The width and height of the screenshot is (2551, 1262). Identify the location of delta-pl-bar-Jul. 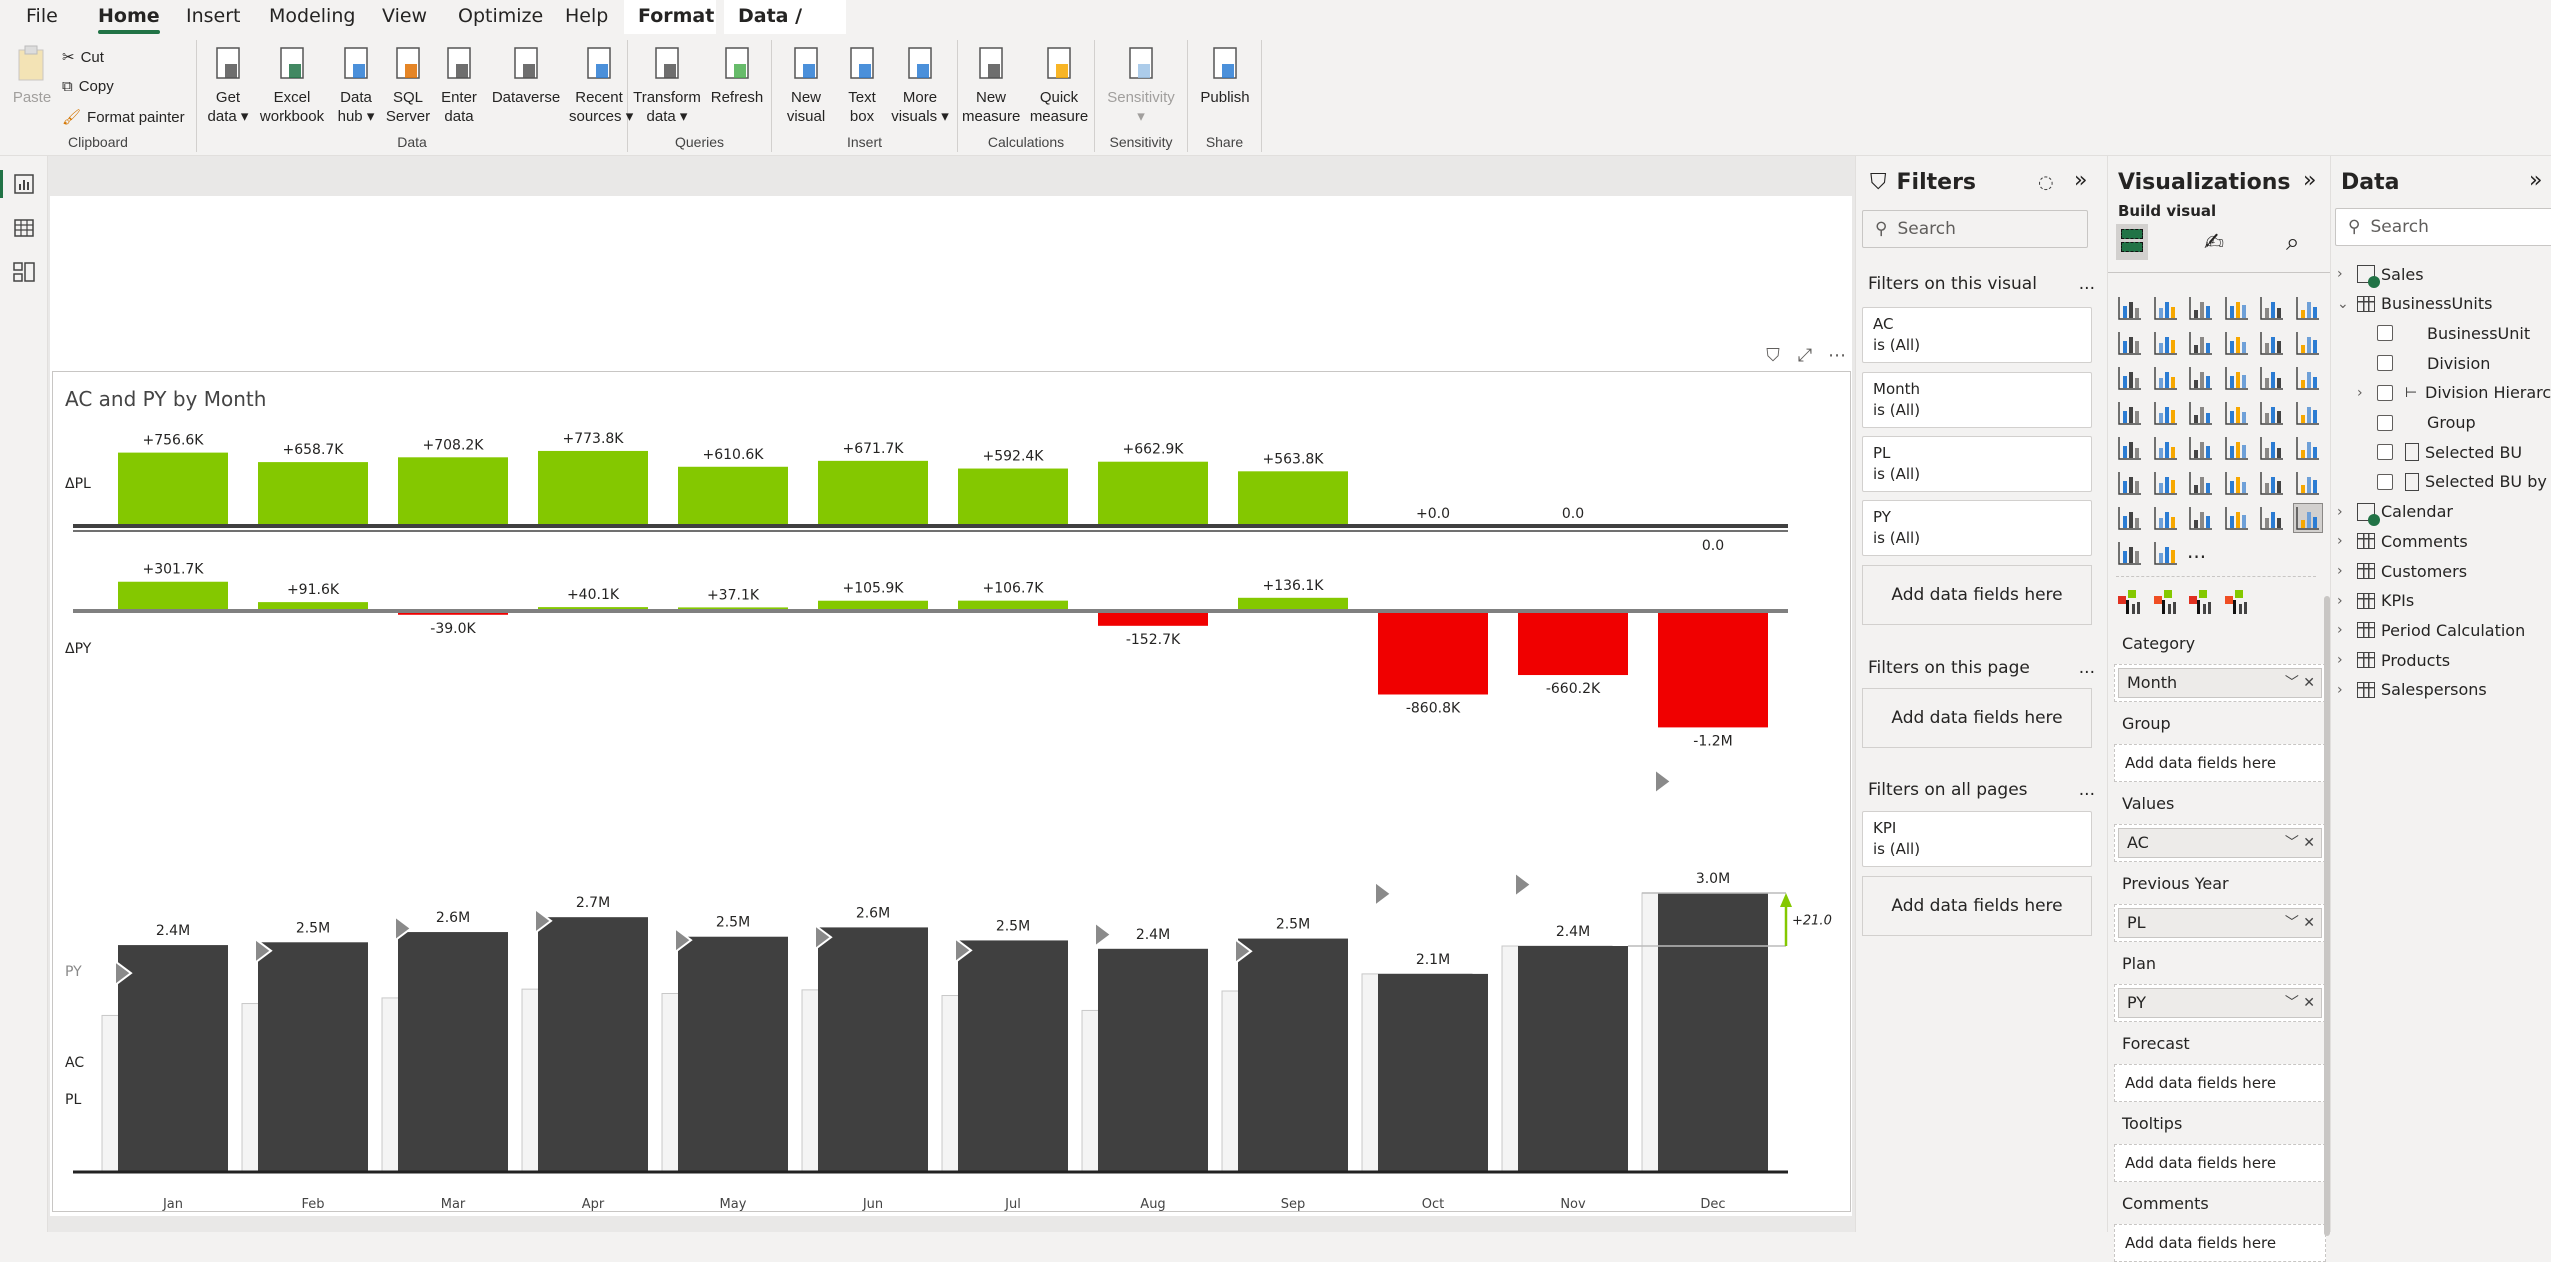
(1013, 497).